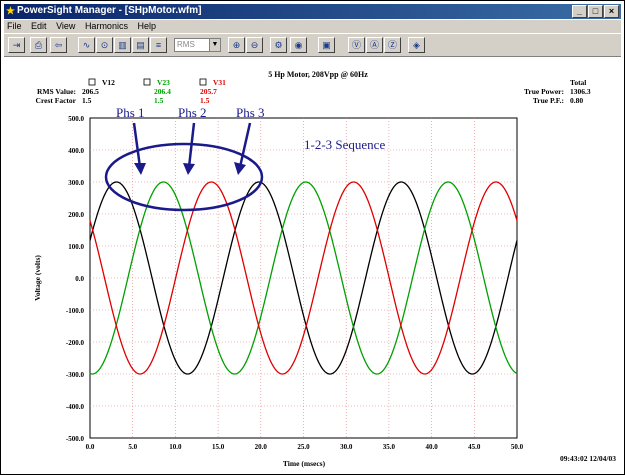 The width and height of the screenshot is (625, 475). Describe the element at coordinates (76, 151) in the screenshot. I see `y-tick-label: 400.0` at that location.